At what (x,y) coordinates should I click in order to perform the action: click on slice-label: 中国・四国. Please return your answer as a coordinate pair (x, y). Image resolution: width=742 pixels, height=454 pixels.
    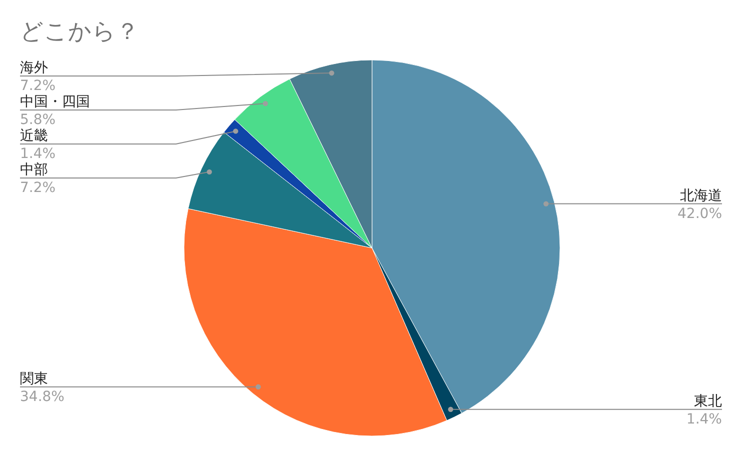
    Looking at the image, I should click on (55, 102).